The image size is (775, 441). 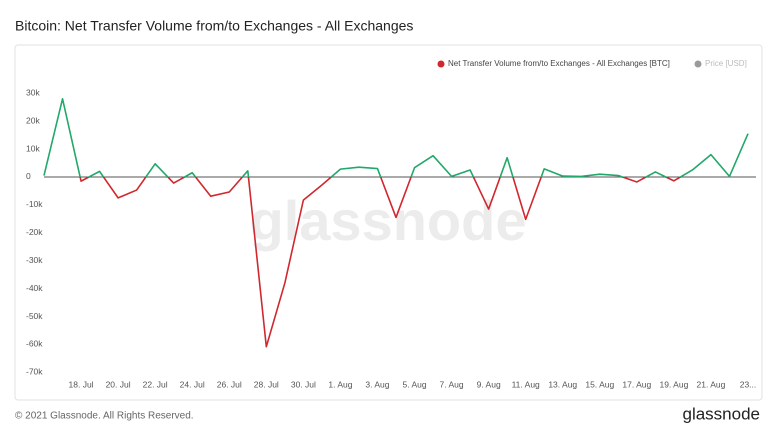 What do you see at coordinates (155, 384) in the screenshot?
I see `x-tick-label: 22. Jul` at bounding box center [155, 384].